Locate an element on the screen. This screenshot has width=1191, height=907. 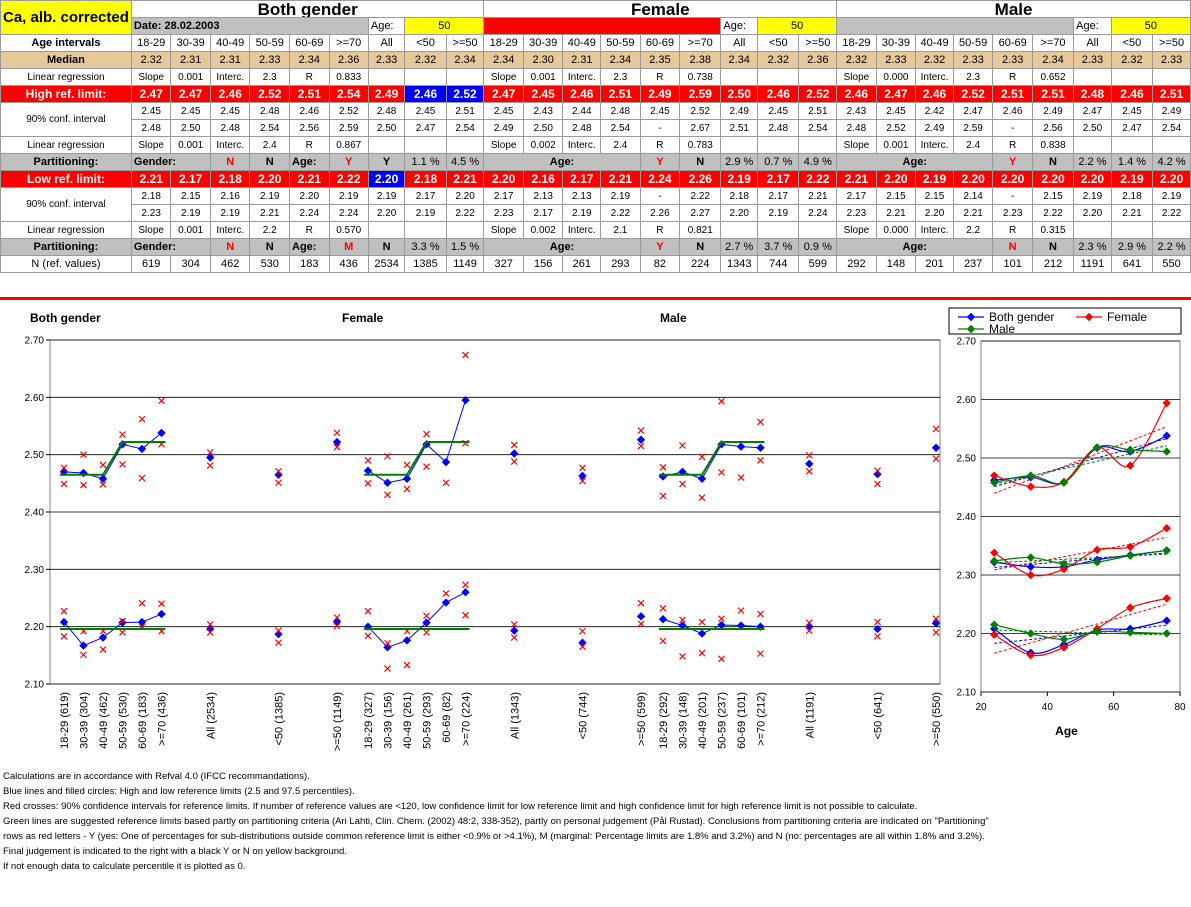
value-cell: 237 is located at coordinates (973, 264).